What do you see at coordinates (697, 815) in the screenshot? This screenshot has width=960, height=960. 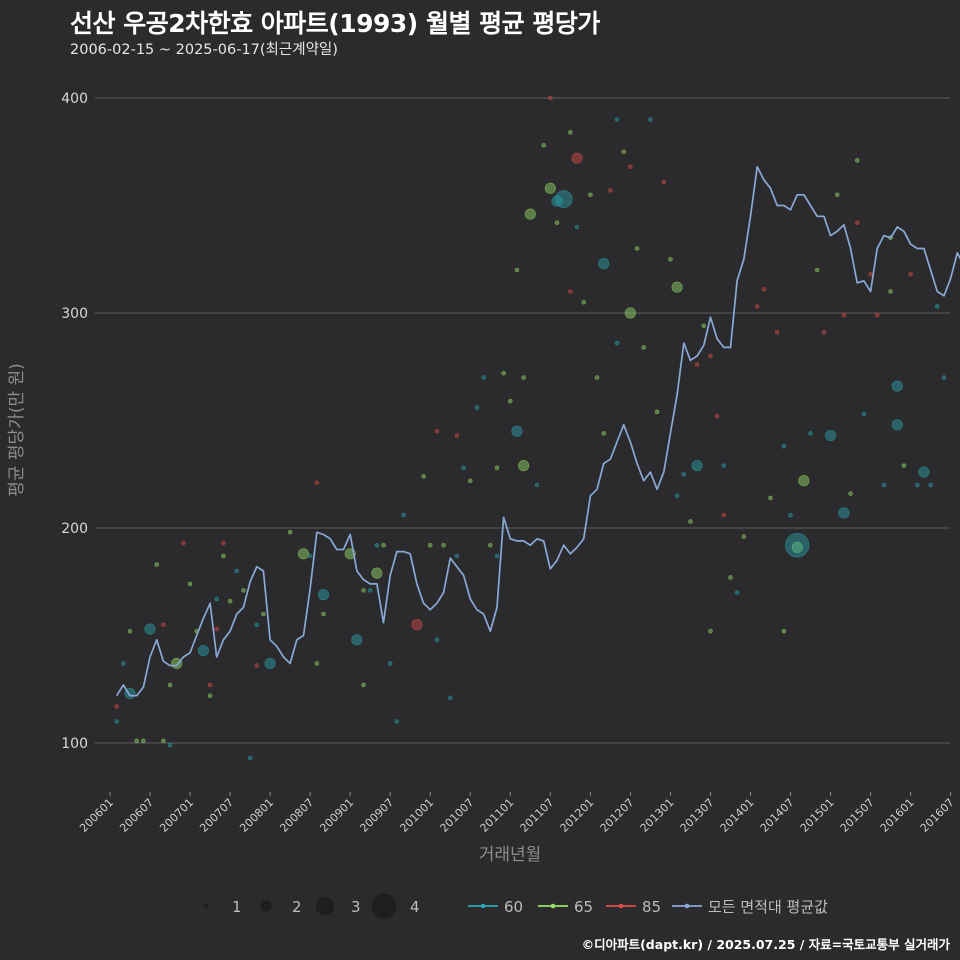 I see `x-tick-label: 201307` at bounding box center [697, 815].